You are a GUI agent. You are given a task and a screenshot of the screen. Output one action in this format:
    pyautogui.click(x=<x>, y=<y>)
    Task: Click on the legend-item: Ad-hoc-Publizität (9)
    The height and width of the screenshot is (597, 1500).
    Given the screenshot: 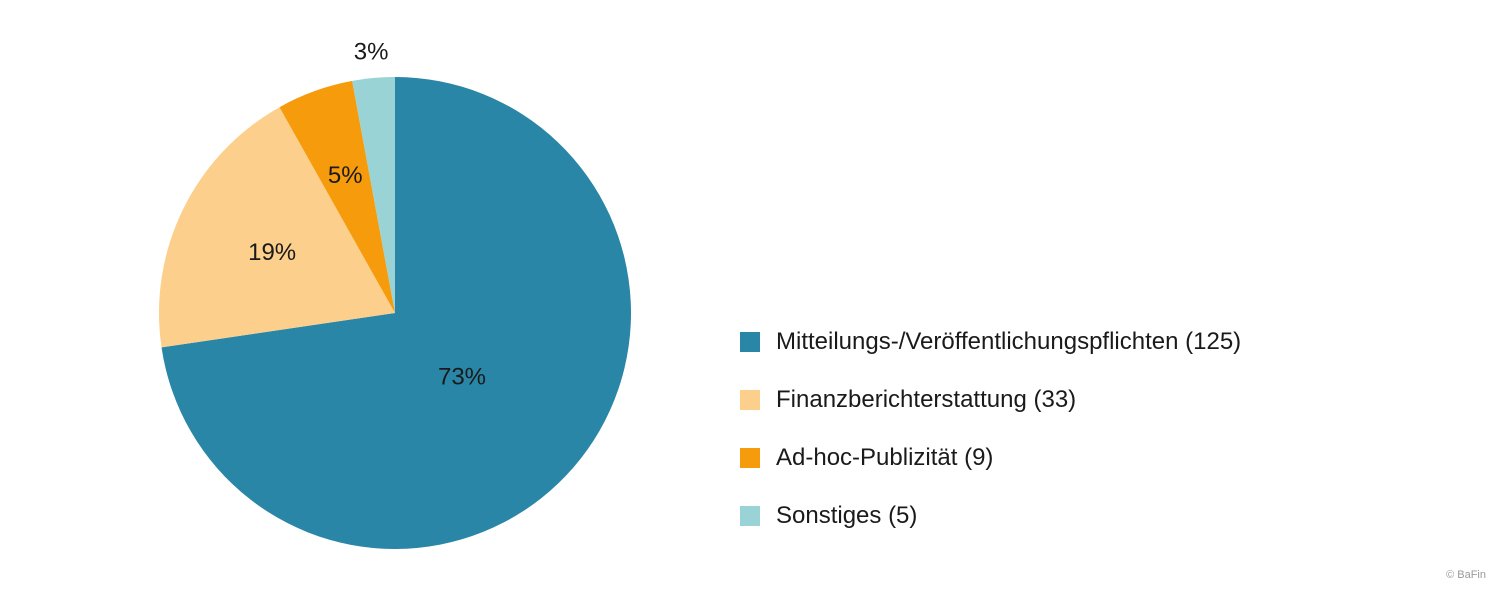 What is the action you would take?
    pyautogui.click(x=990, y=458)
    